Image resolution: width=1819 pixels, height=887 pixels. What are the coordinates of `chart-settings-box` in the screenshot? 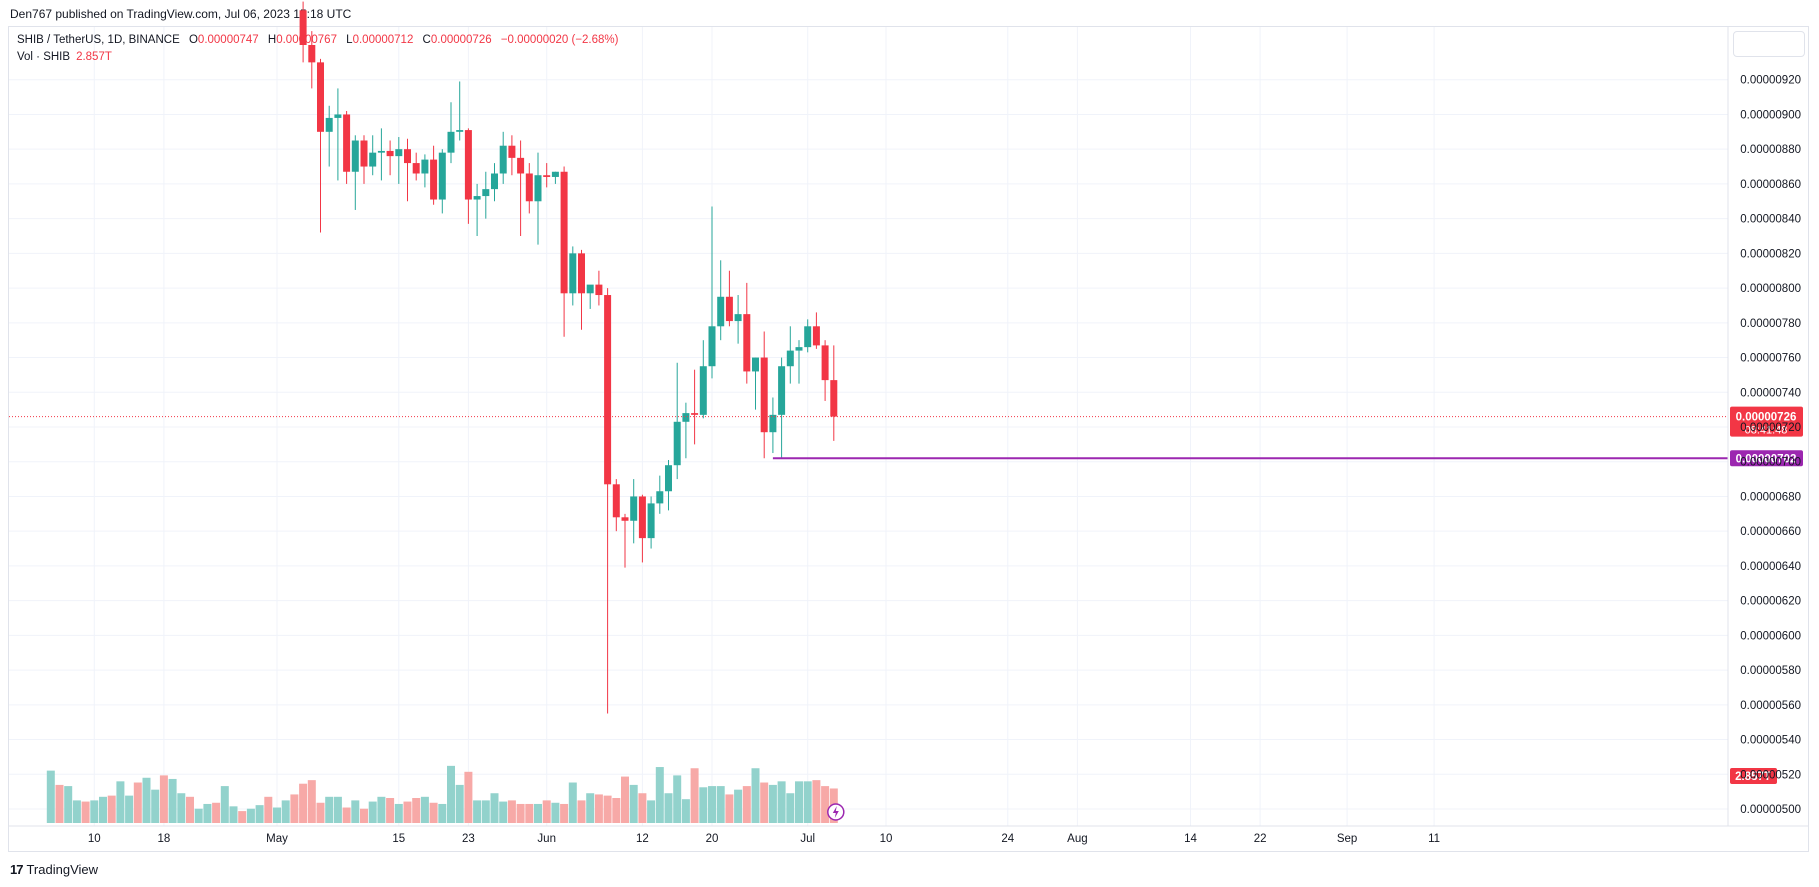 It's located at (1769, 44).